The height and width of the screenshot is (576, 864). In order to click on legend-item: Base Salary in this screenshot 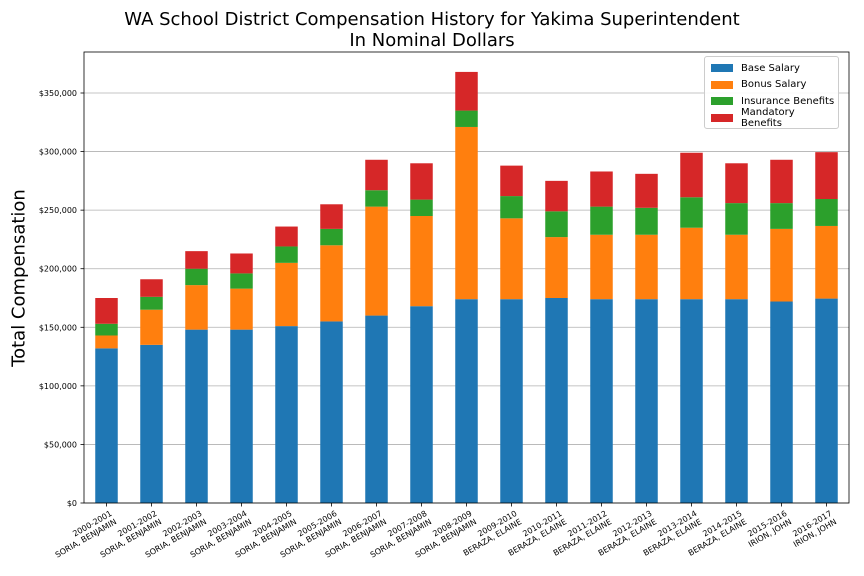, I will do `click(771, 68)`.